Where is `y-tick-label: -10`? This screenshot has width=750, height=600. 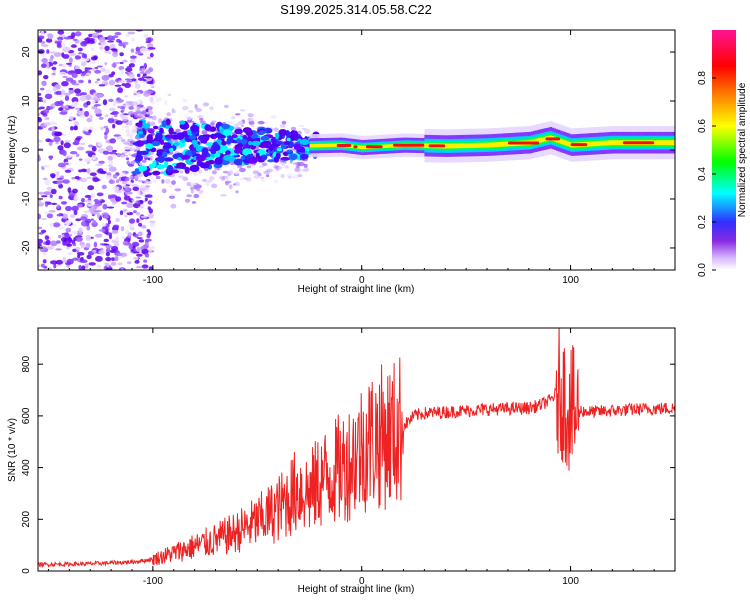 y-tick-label: -10 is located at coordinates (26, 198).